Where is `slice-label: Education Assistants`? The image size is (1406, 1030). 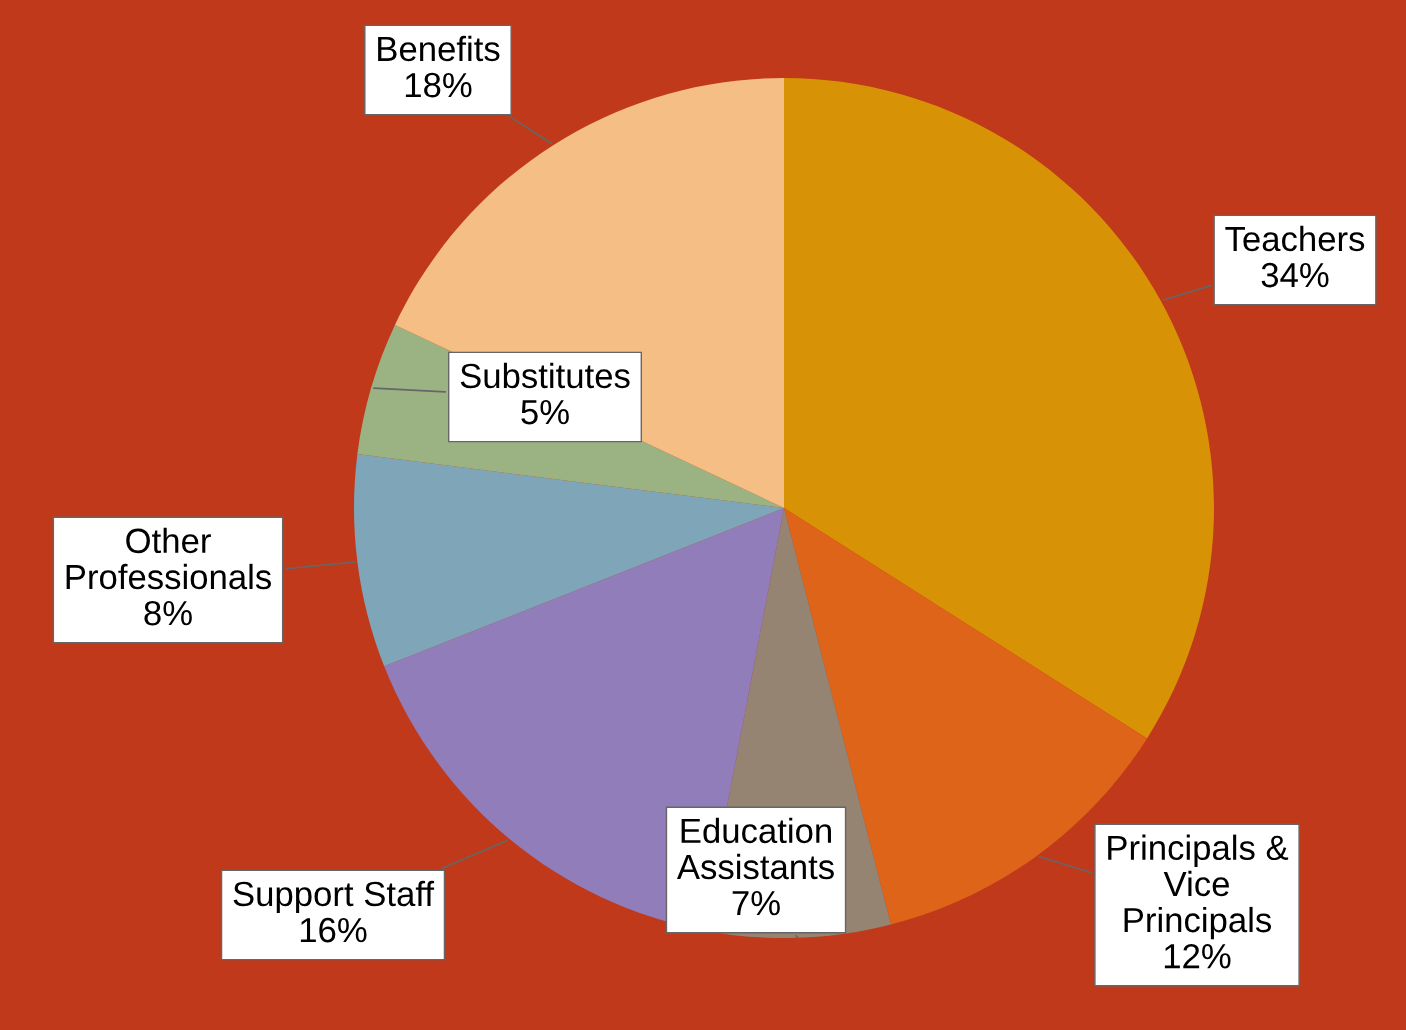 slice-label: Education Assistants is located at coordinates (755, 848).